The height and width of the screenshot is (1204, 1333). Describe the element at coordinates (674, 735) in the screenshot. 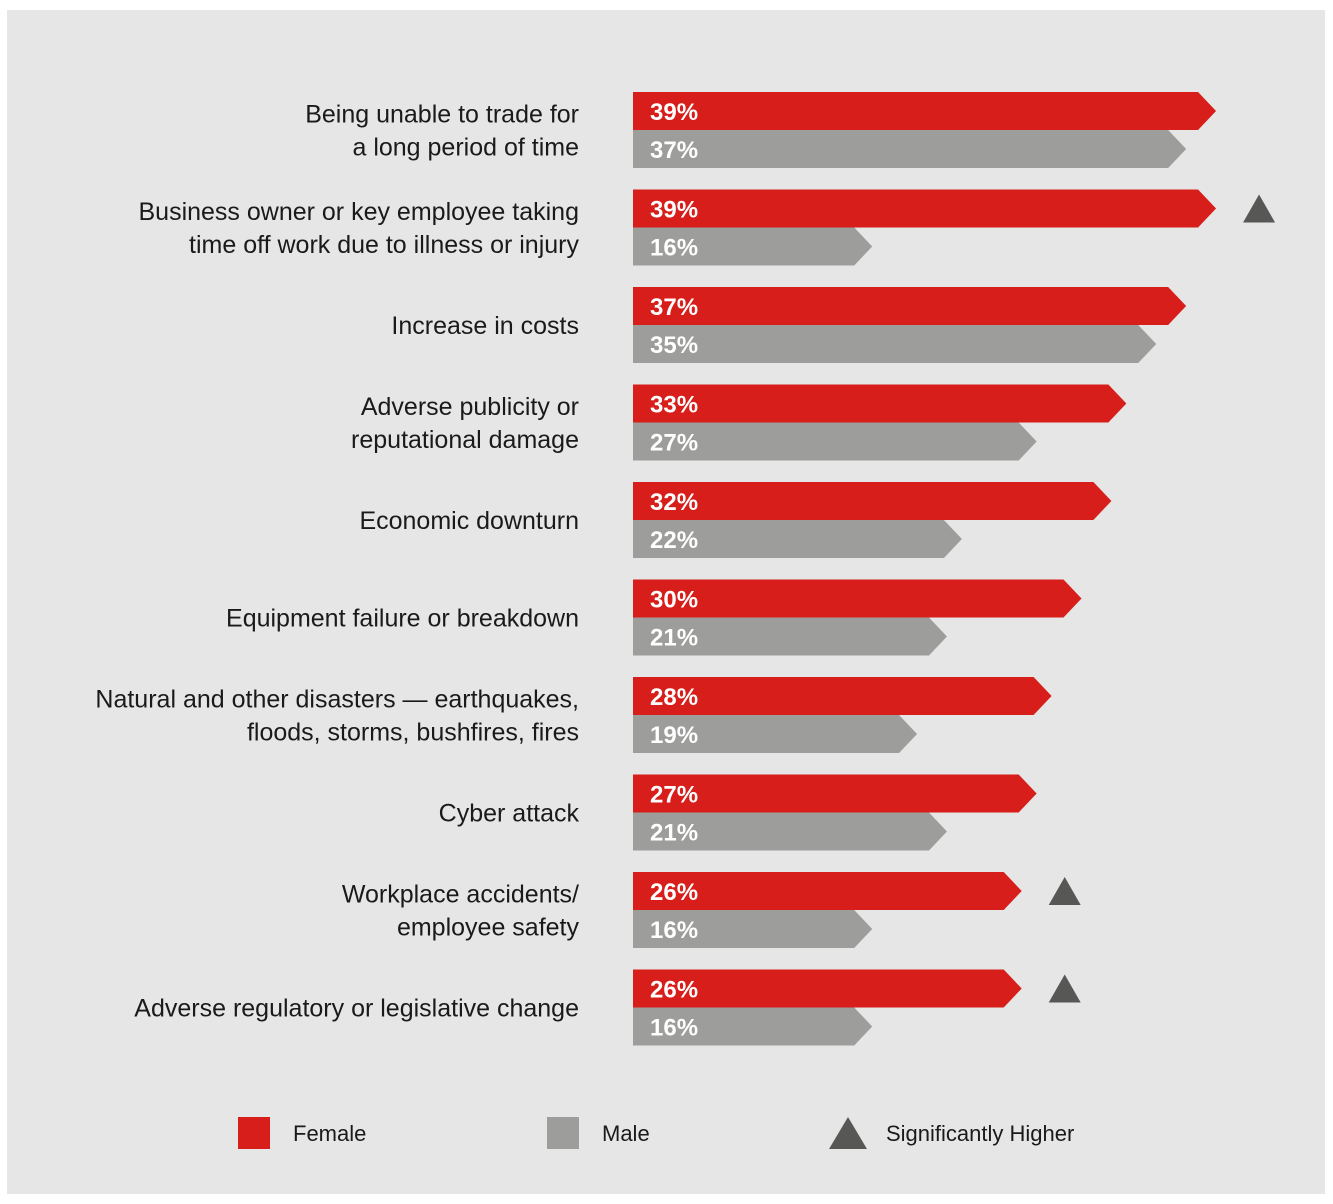

I see `male-value-label: 19%` at that location.